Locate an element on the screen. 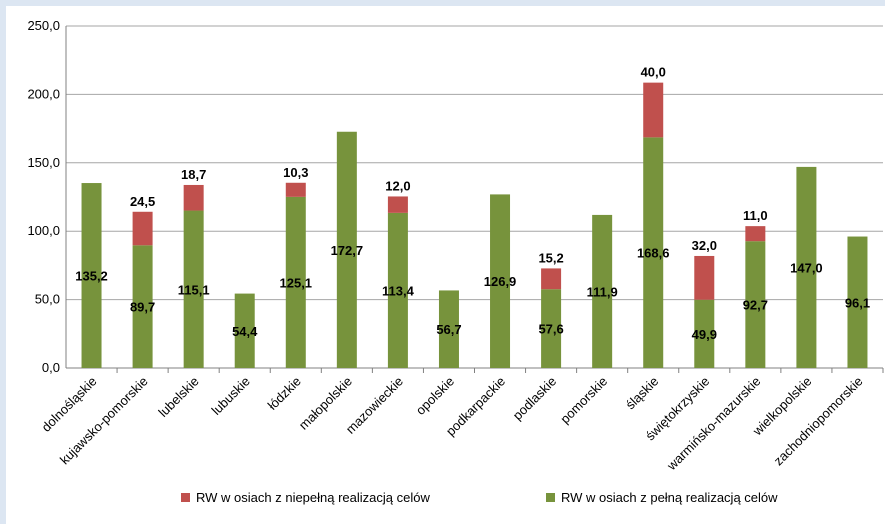 The width and height of the screenshot is (885, 524). legend-item-partial: RW w osiach z niepełną realizacją celów is located at coordinates (305, 497).